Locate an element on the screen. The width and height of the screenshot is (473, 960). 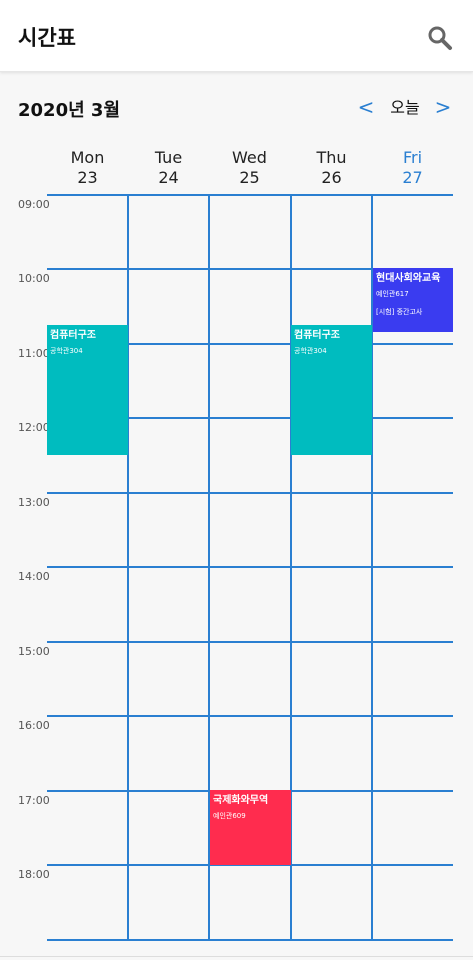
next-week-button: > is located at coordinates (443, 107).